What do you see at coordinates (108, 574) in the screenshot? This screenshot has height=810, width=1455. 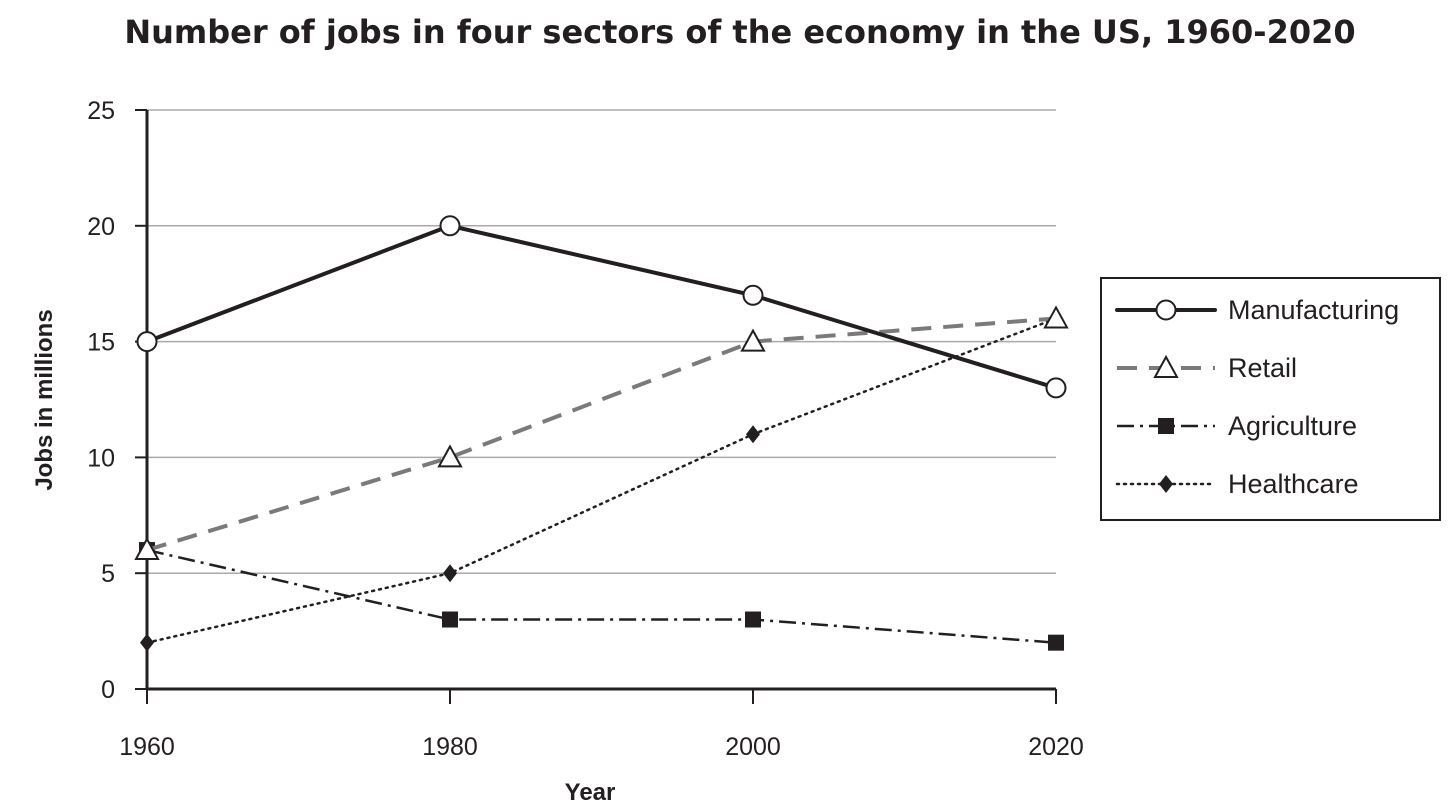 I see `y-tick-label: 5` at bounding box center [108, 574].